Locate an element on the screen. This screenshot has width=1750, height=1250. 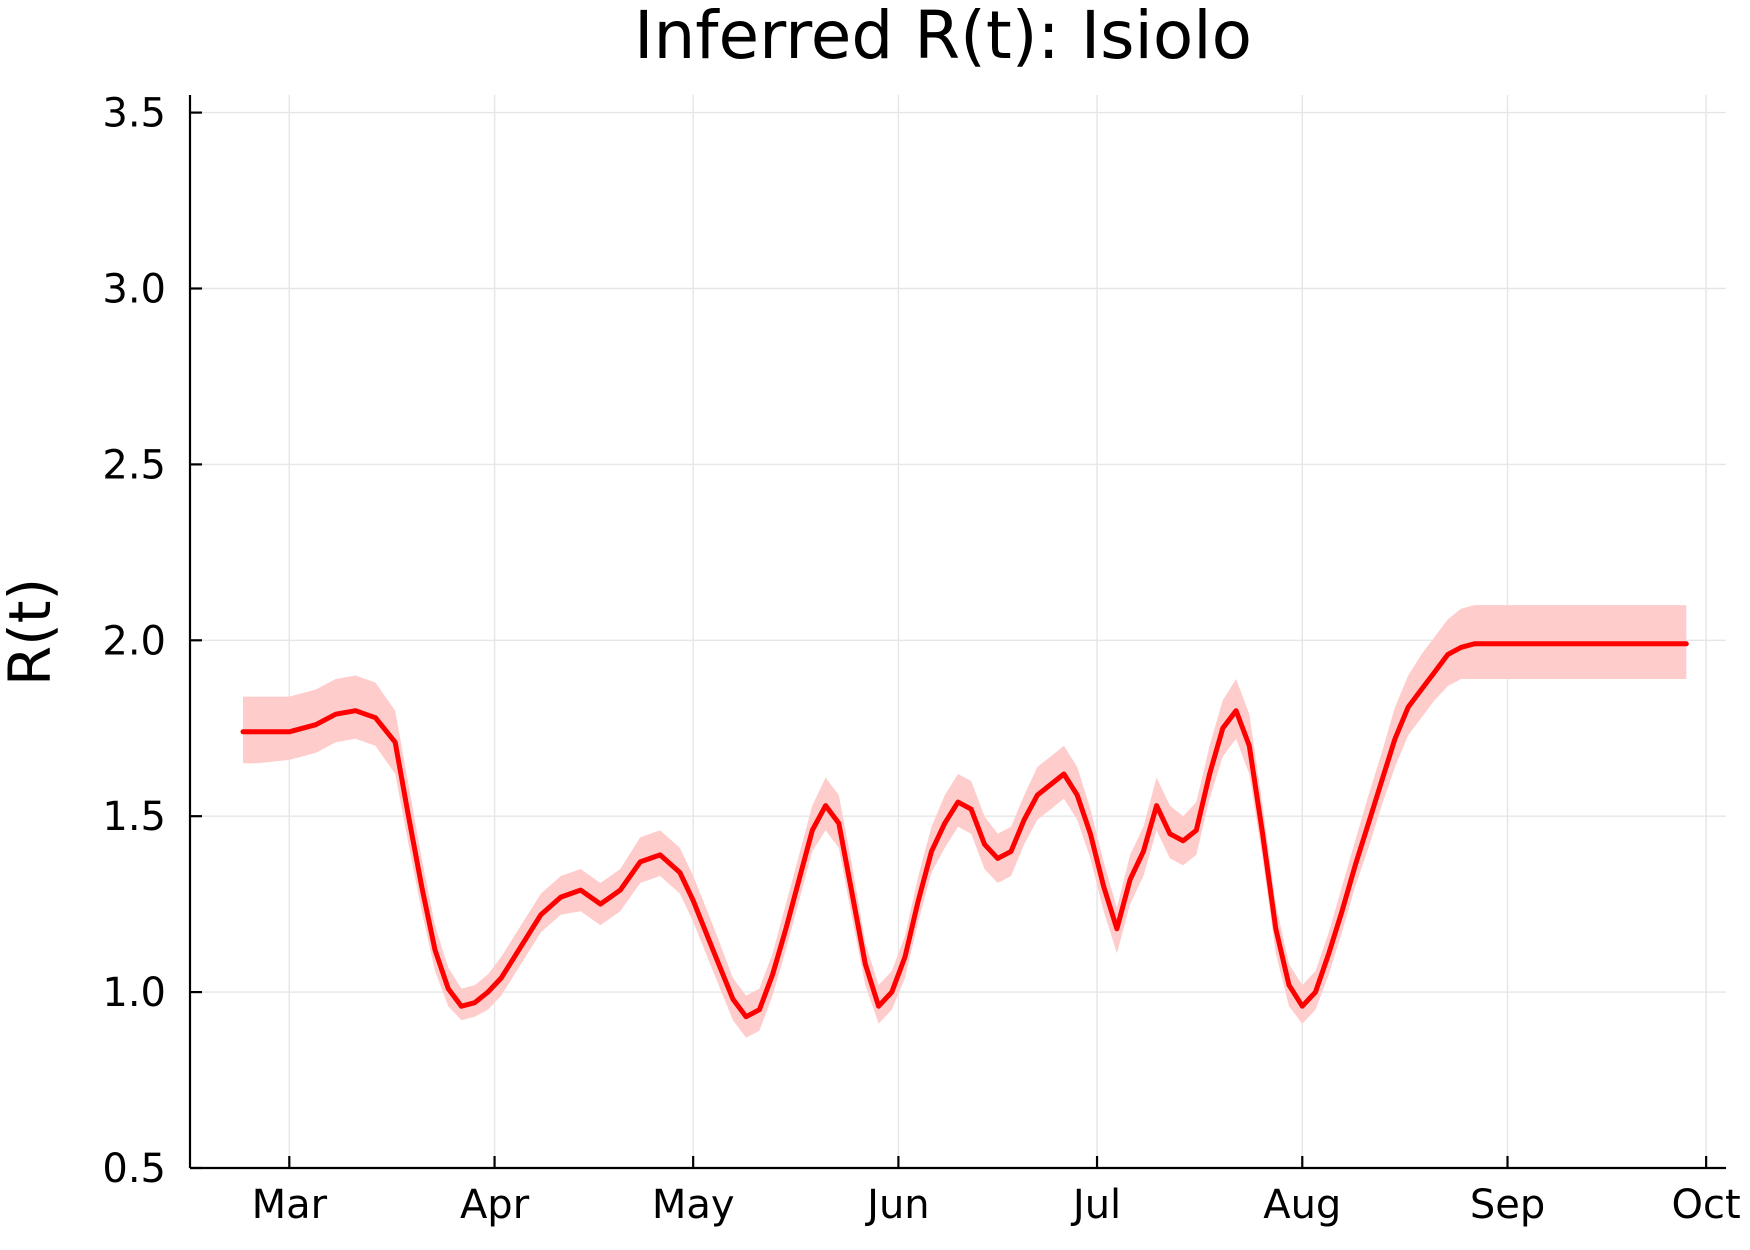
y-ticks: 0.5 1.0 1.5 2.0 2.5 3.0 3.5 is located at coordinates (152, 641).